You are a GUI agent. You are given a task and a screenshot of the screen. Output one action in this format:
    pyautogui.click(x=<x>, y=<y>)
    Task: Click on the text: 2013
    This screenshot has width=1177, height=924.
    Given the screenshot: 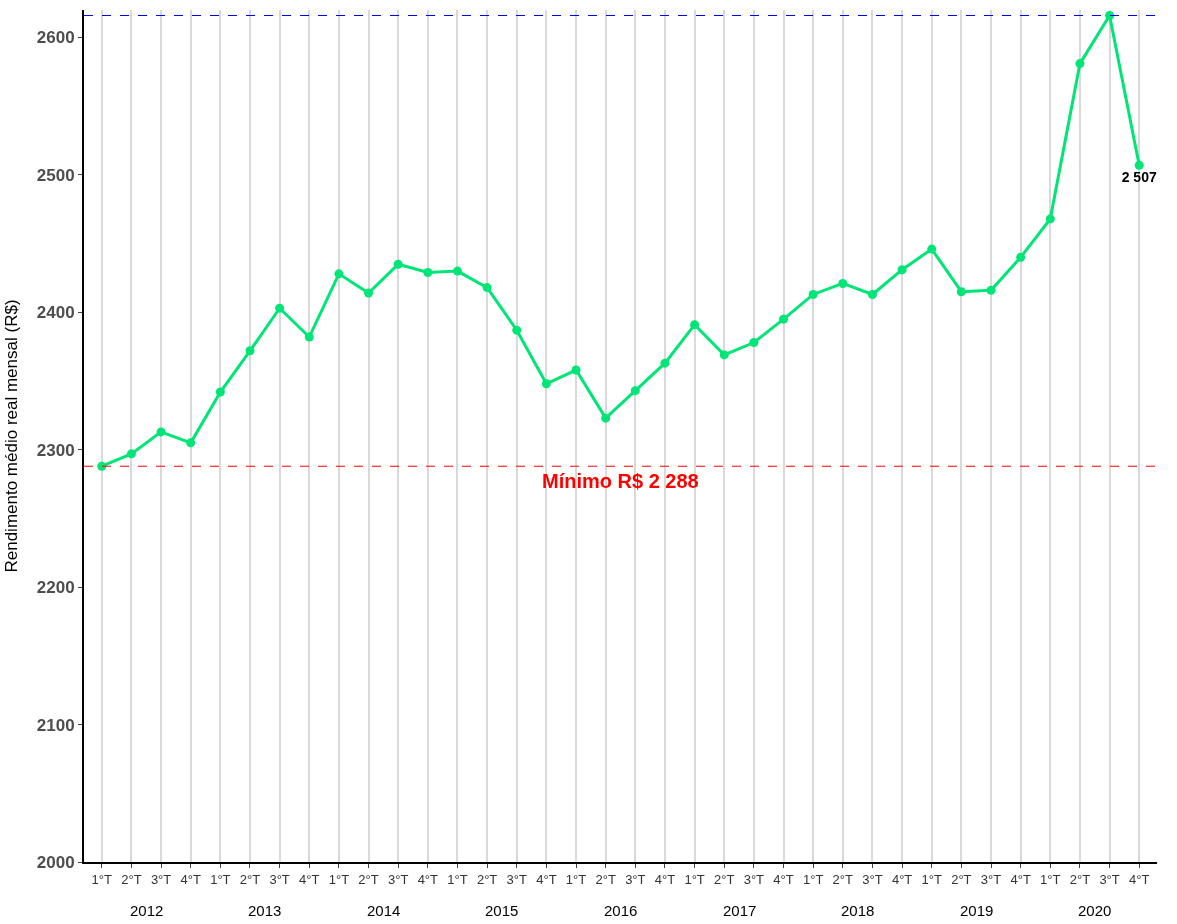 What is the action you would take?
    pyautogui.click(x=265, y=910)
    